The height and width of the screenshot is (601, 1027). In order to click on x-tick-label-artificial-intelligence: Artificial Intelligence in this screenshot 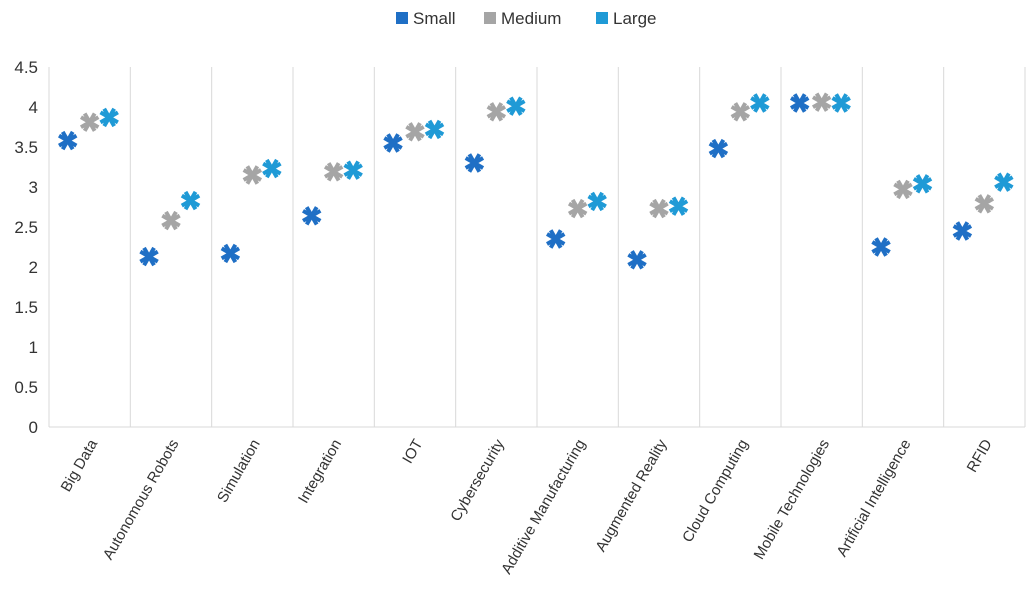, I will do `click(873, 498)`.